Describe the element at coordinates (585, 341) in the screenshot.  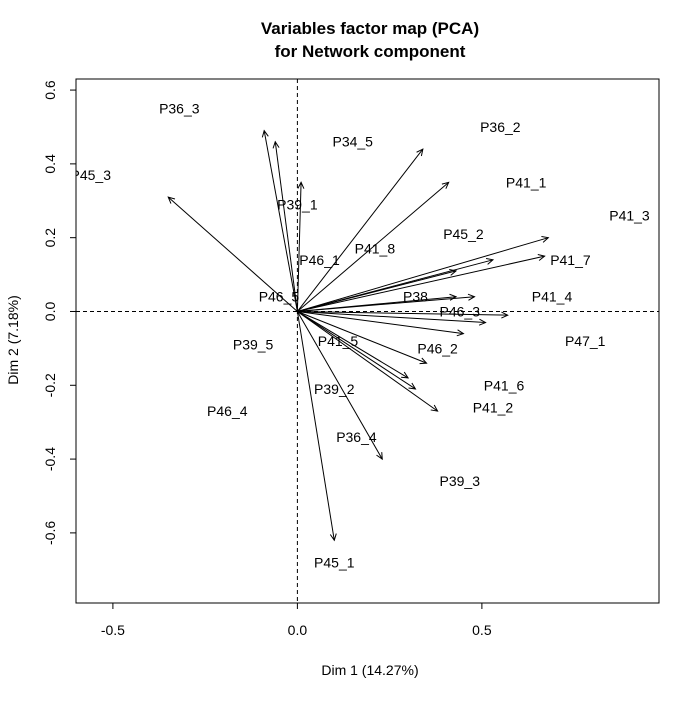
I see `variable-label: P47_1` at that location.